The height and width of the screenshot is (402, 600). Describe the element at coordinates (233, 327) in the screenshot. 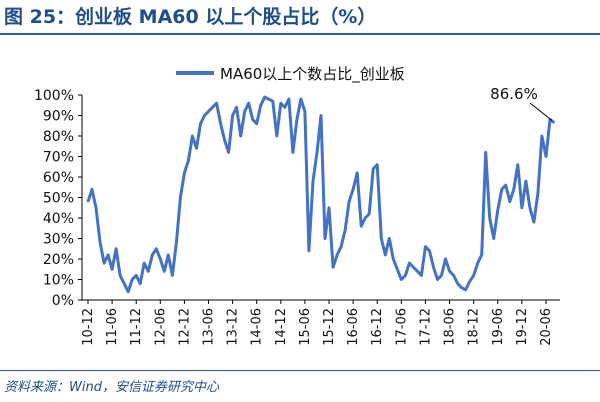

I see `x-tick-label: 13-12` at that location.